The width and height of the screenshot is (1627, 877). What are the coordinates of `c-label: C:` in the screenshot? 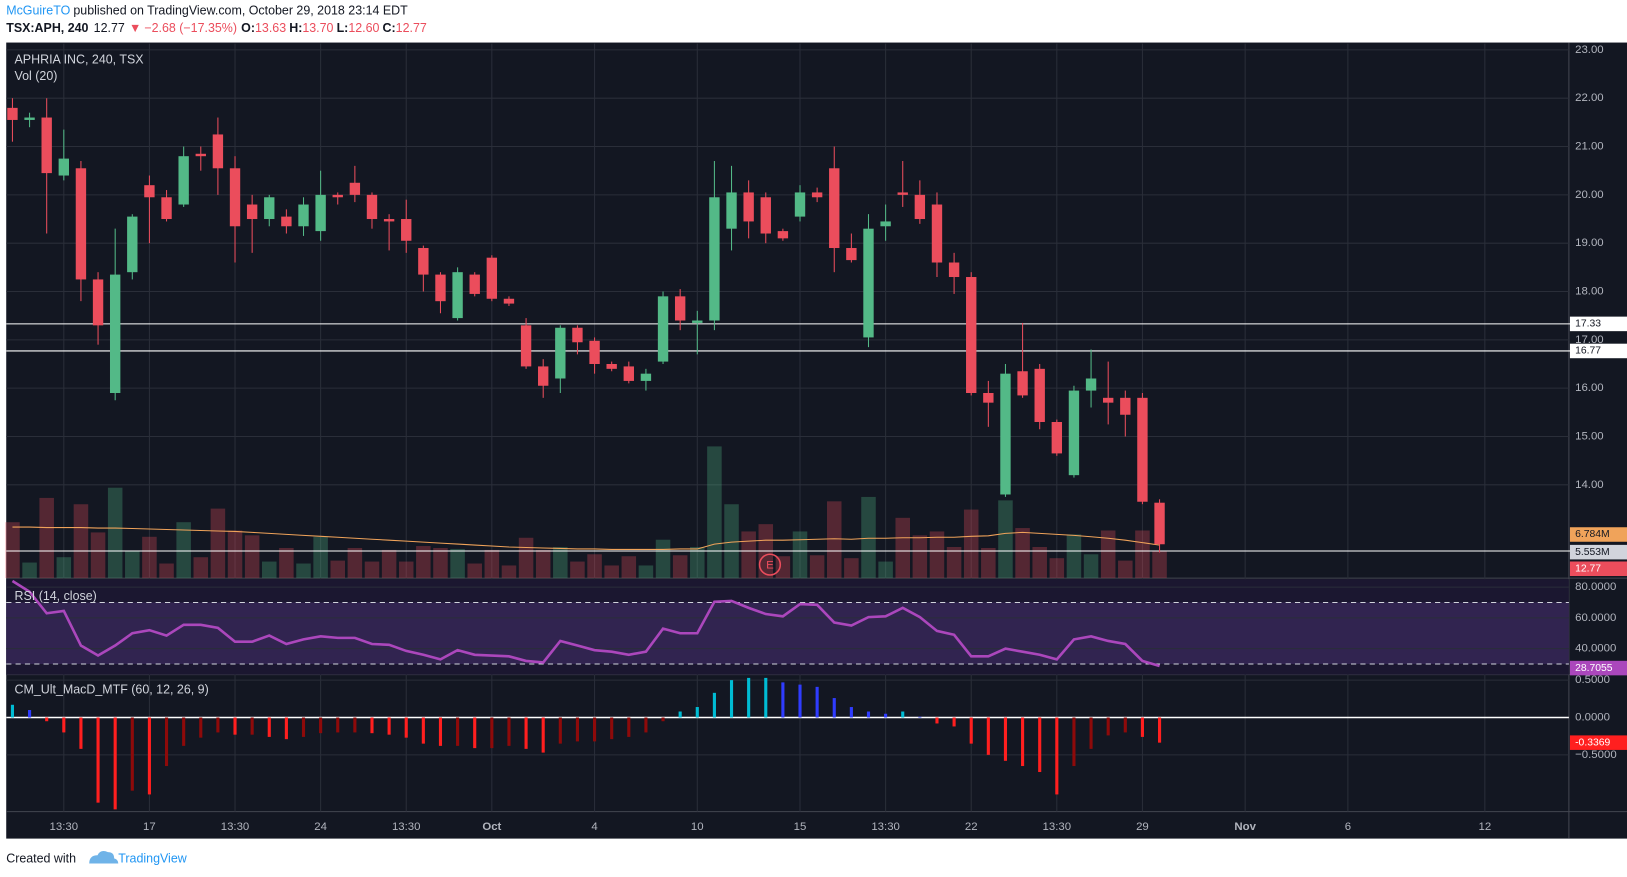 It's located at (389, 28).